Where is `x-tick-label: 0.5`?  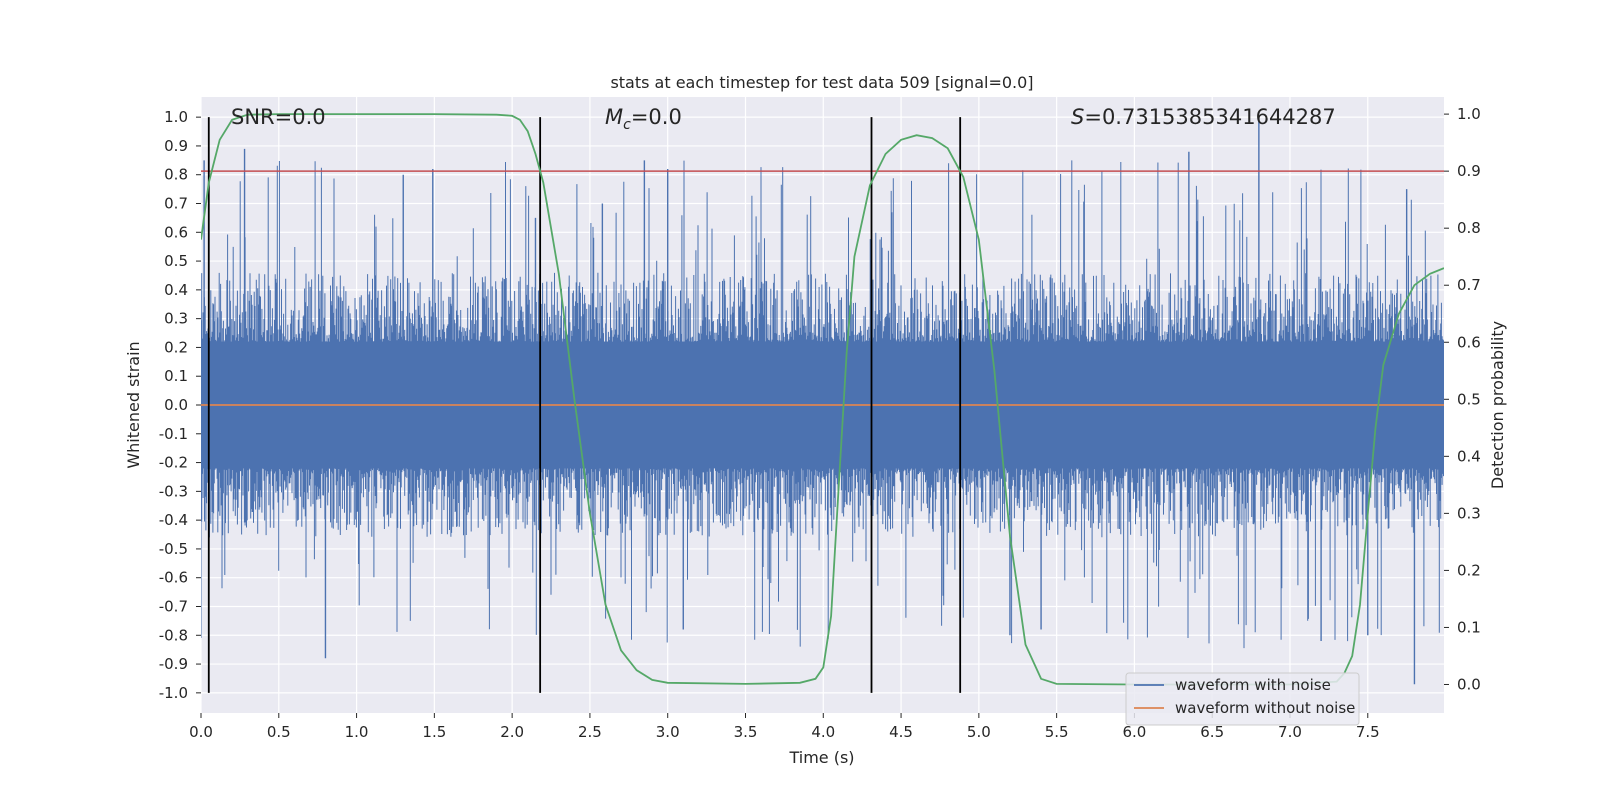
x-tick-label: 0.5 is located at coordinates (279, 732).